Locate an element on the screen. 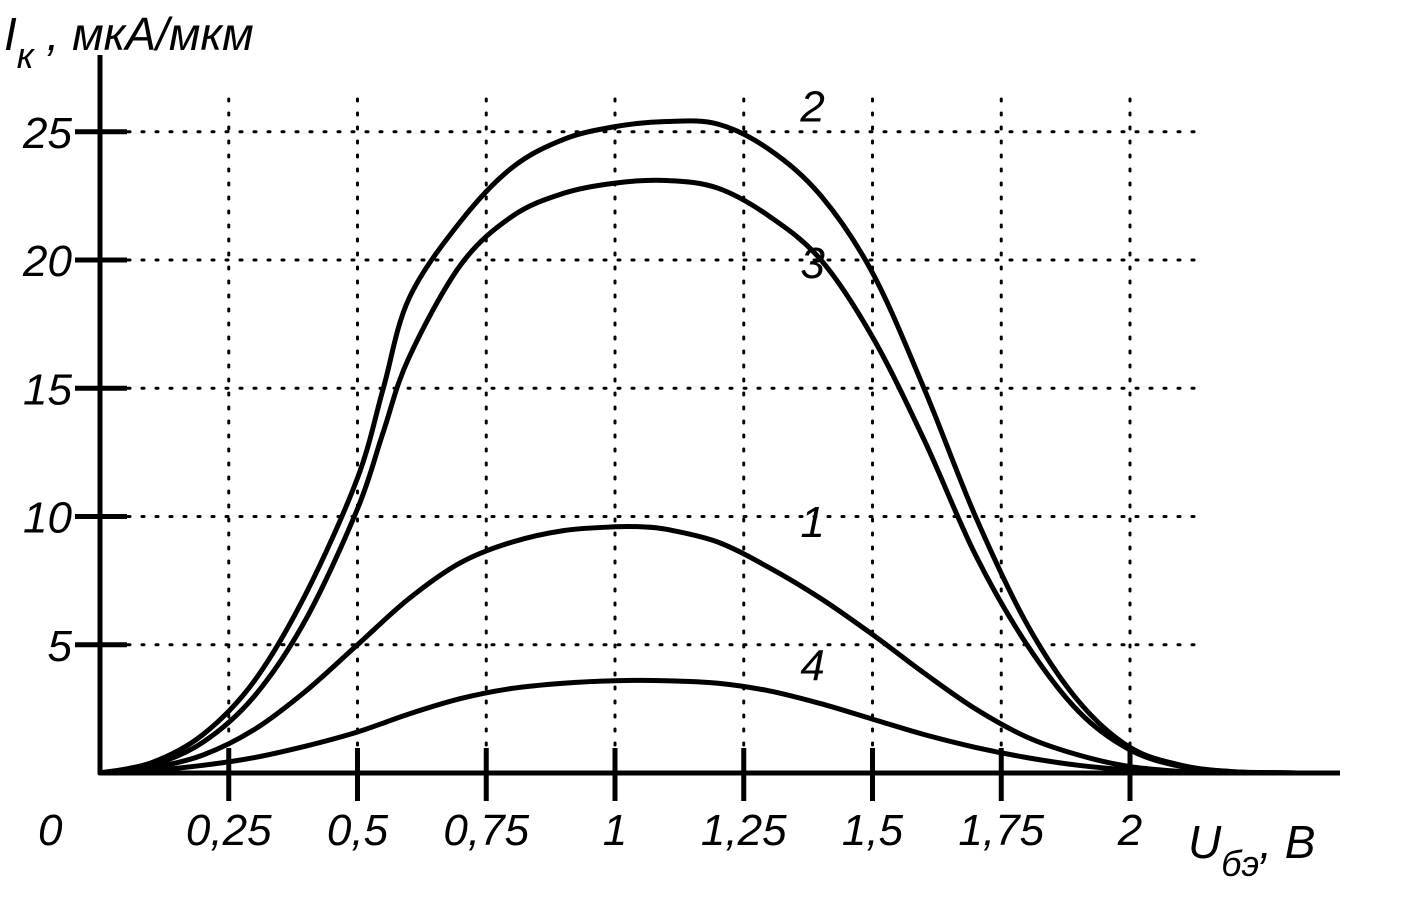 This screenshot has height=923, width=1410. curve-label-4: 4 is located at coordinates (812, 666).